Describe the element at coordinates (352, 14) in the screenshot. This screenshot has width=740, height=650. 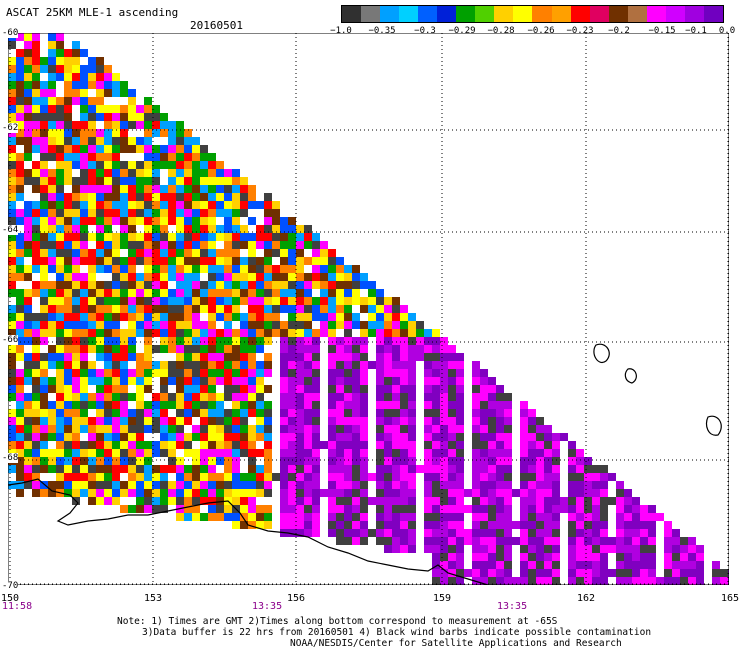
I see `scale-swatch` at that location.